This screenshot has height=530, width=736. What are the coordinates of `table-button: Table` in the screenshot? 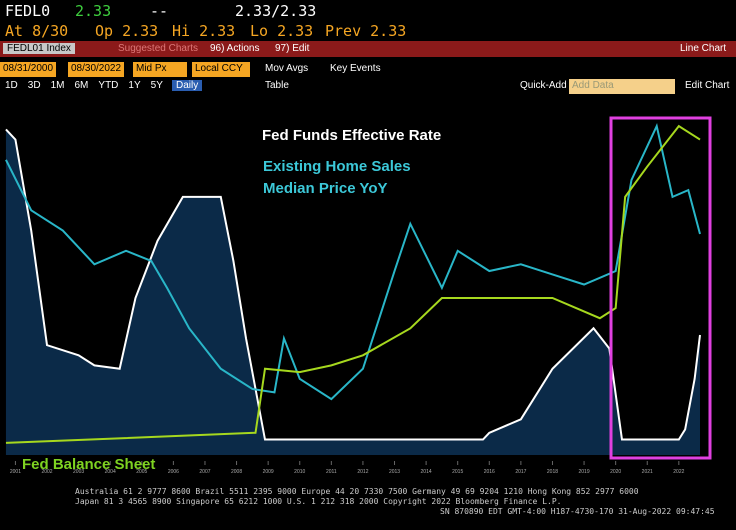 It's located at (277, 85).